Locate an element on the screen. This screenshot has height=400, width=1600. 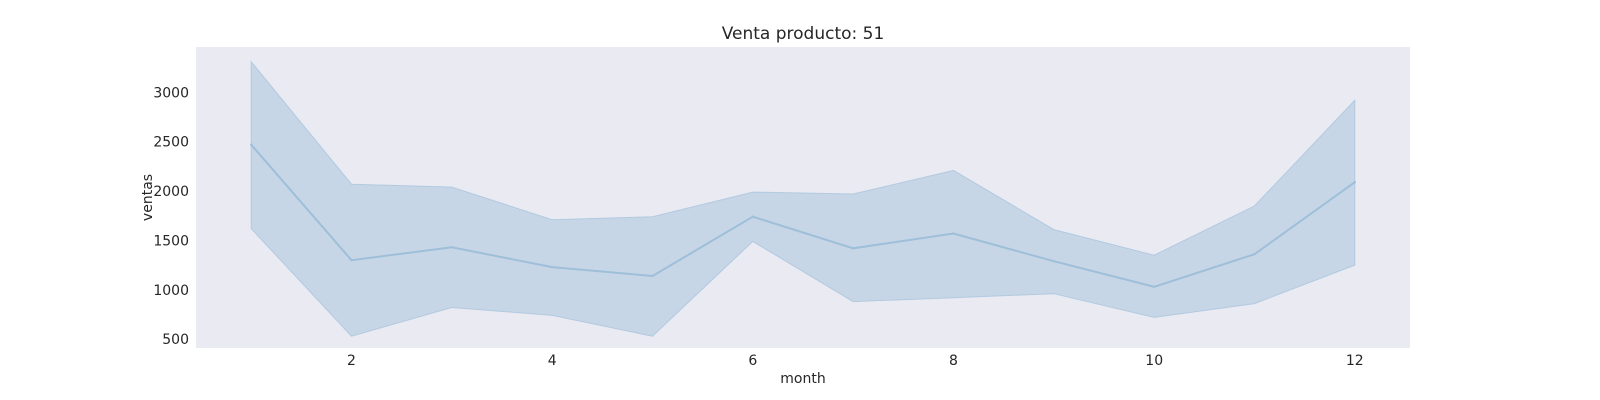
x-tick-label: 2 is located at coordinates (351, 361).